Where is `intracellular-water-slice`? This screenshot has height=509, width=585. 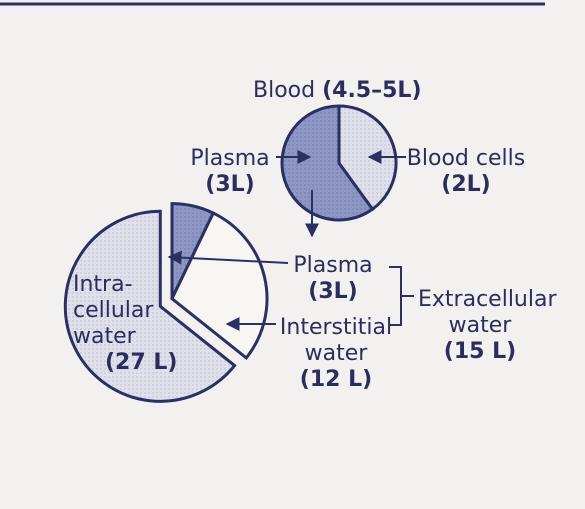
intracellular-water-slice is located at coordinates (150, 306).